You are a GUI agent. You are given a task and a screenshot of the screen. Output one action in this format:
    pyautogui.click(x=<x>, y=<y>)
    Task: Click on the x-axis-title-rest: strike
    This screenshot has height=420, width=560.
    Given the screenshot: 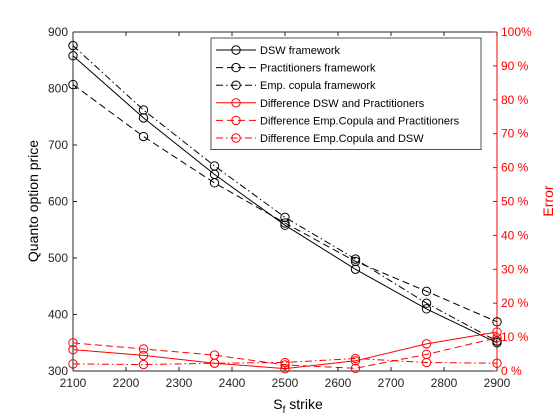 What is the action you would take?
    pyautogui.click(x=304, y=404)
    